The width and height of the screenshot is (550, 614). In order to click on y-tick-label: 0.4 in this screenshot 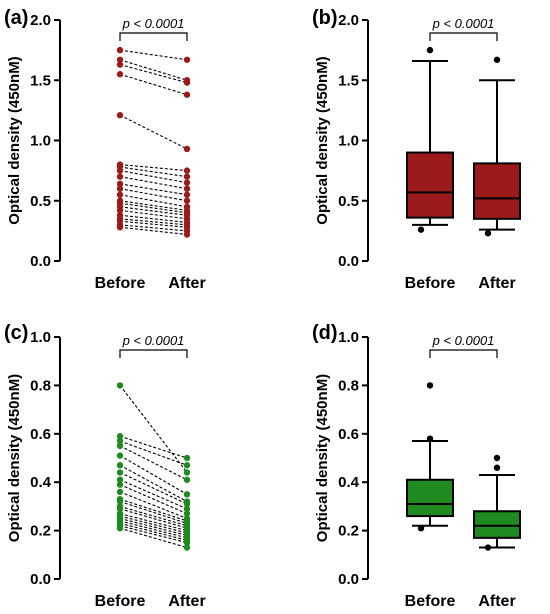, I will do `click(41, 482)`.